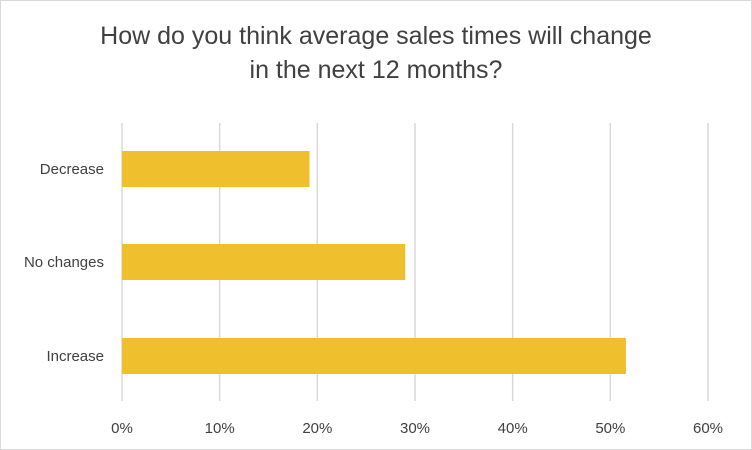 The width and height of the screenshot is (752, 450). Describe the element at coordinates (317, 428) in the screenshot. I see `x-tick-label-2: 20%` at that location.